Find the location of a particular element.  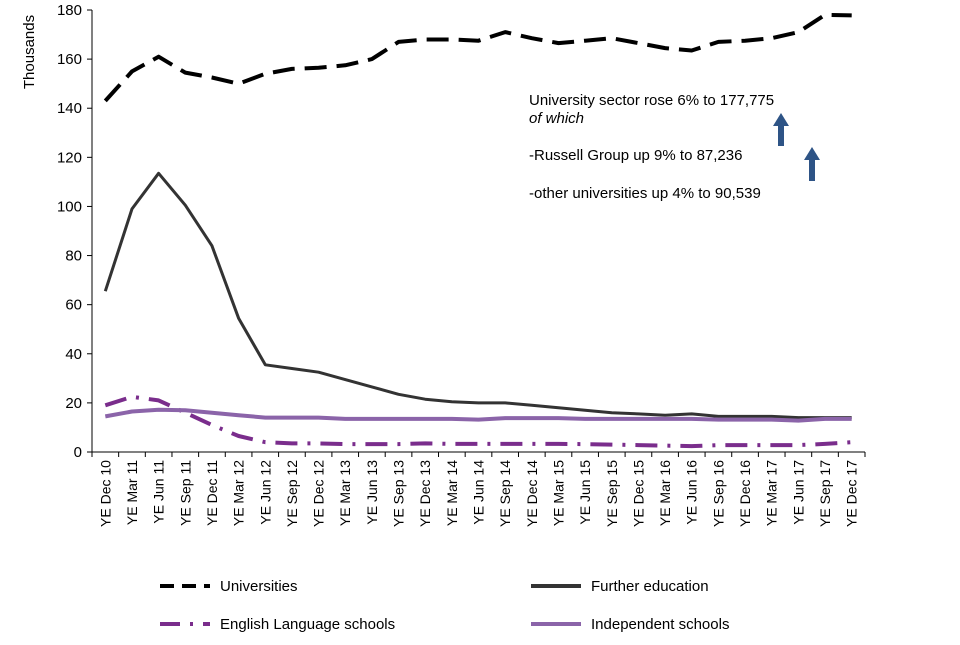

x-tick-label: YE Mar 12 is located at coordinates (239, 493).